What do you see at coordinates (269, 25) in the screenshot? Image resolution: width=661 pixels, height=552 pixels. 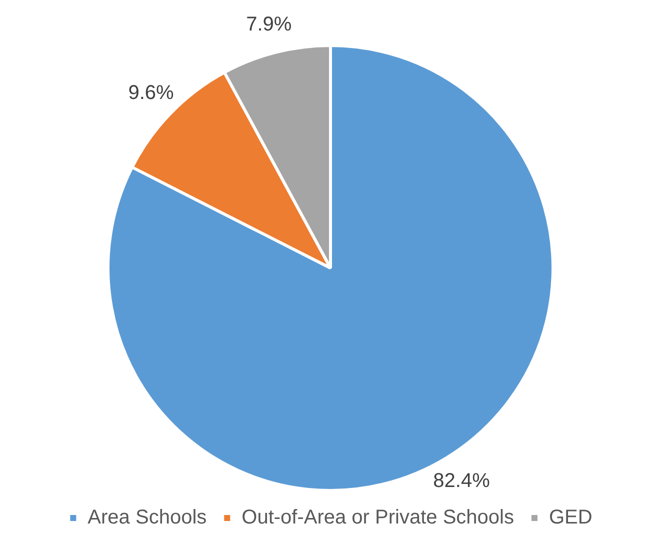 I see `data-label: 7.9%` at bounding box center [269, 25].